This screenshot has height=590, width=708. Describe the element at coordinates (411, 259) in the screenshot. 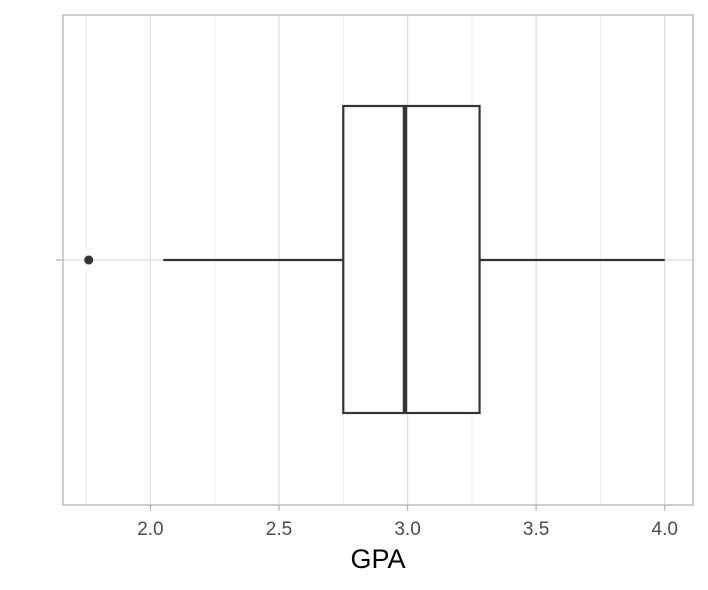

I see `iqr-box` at that location.